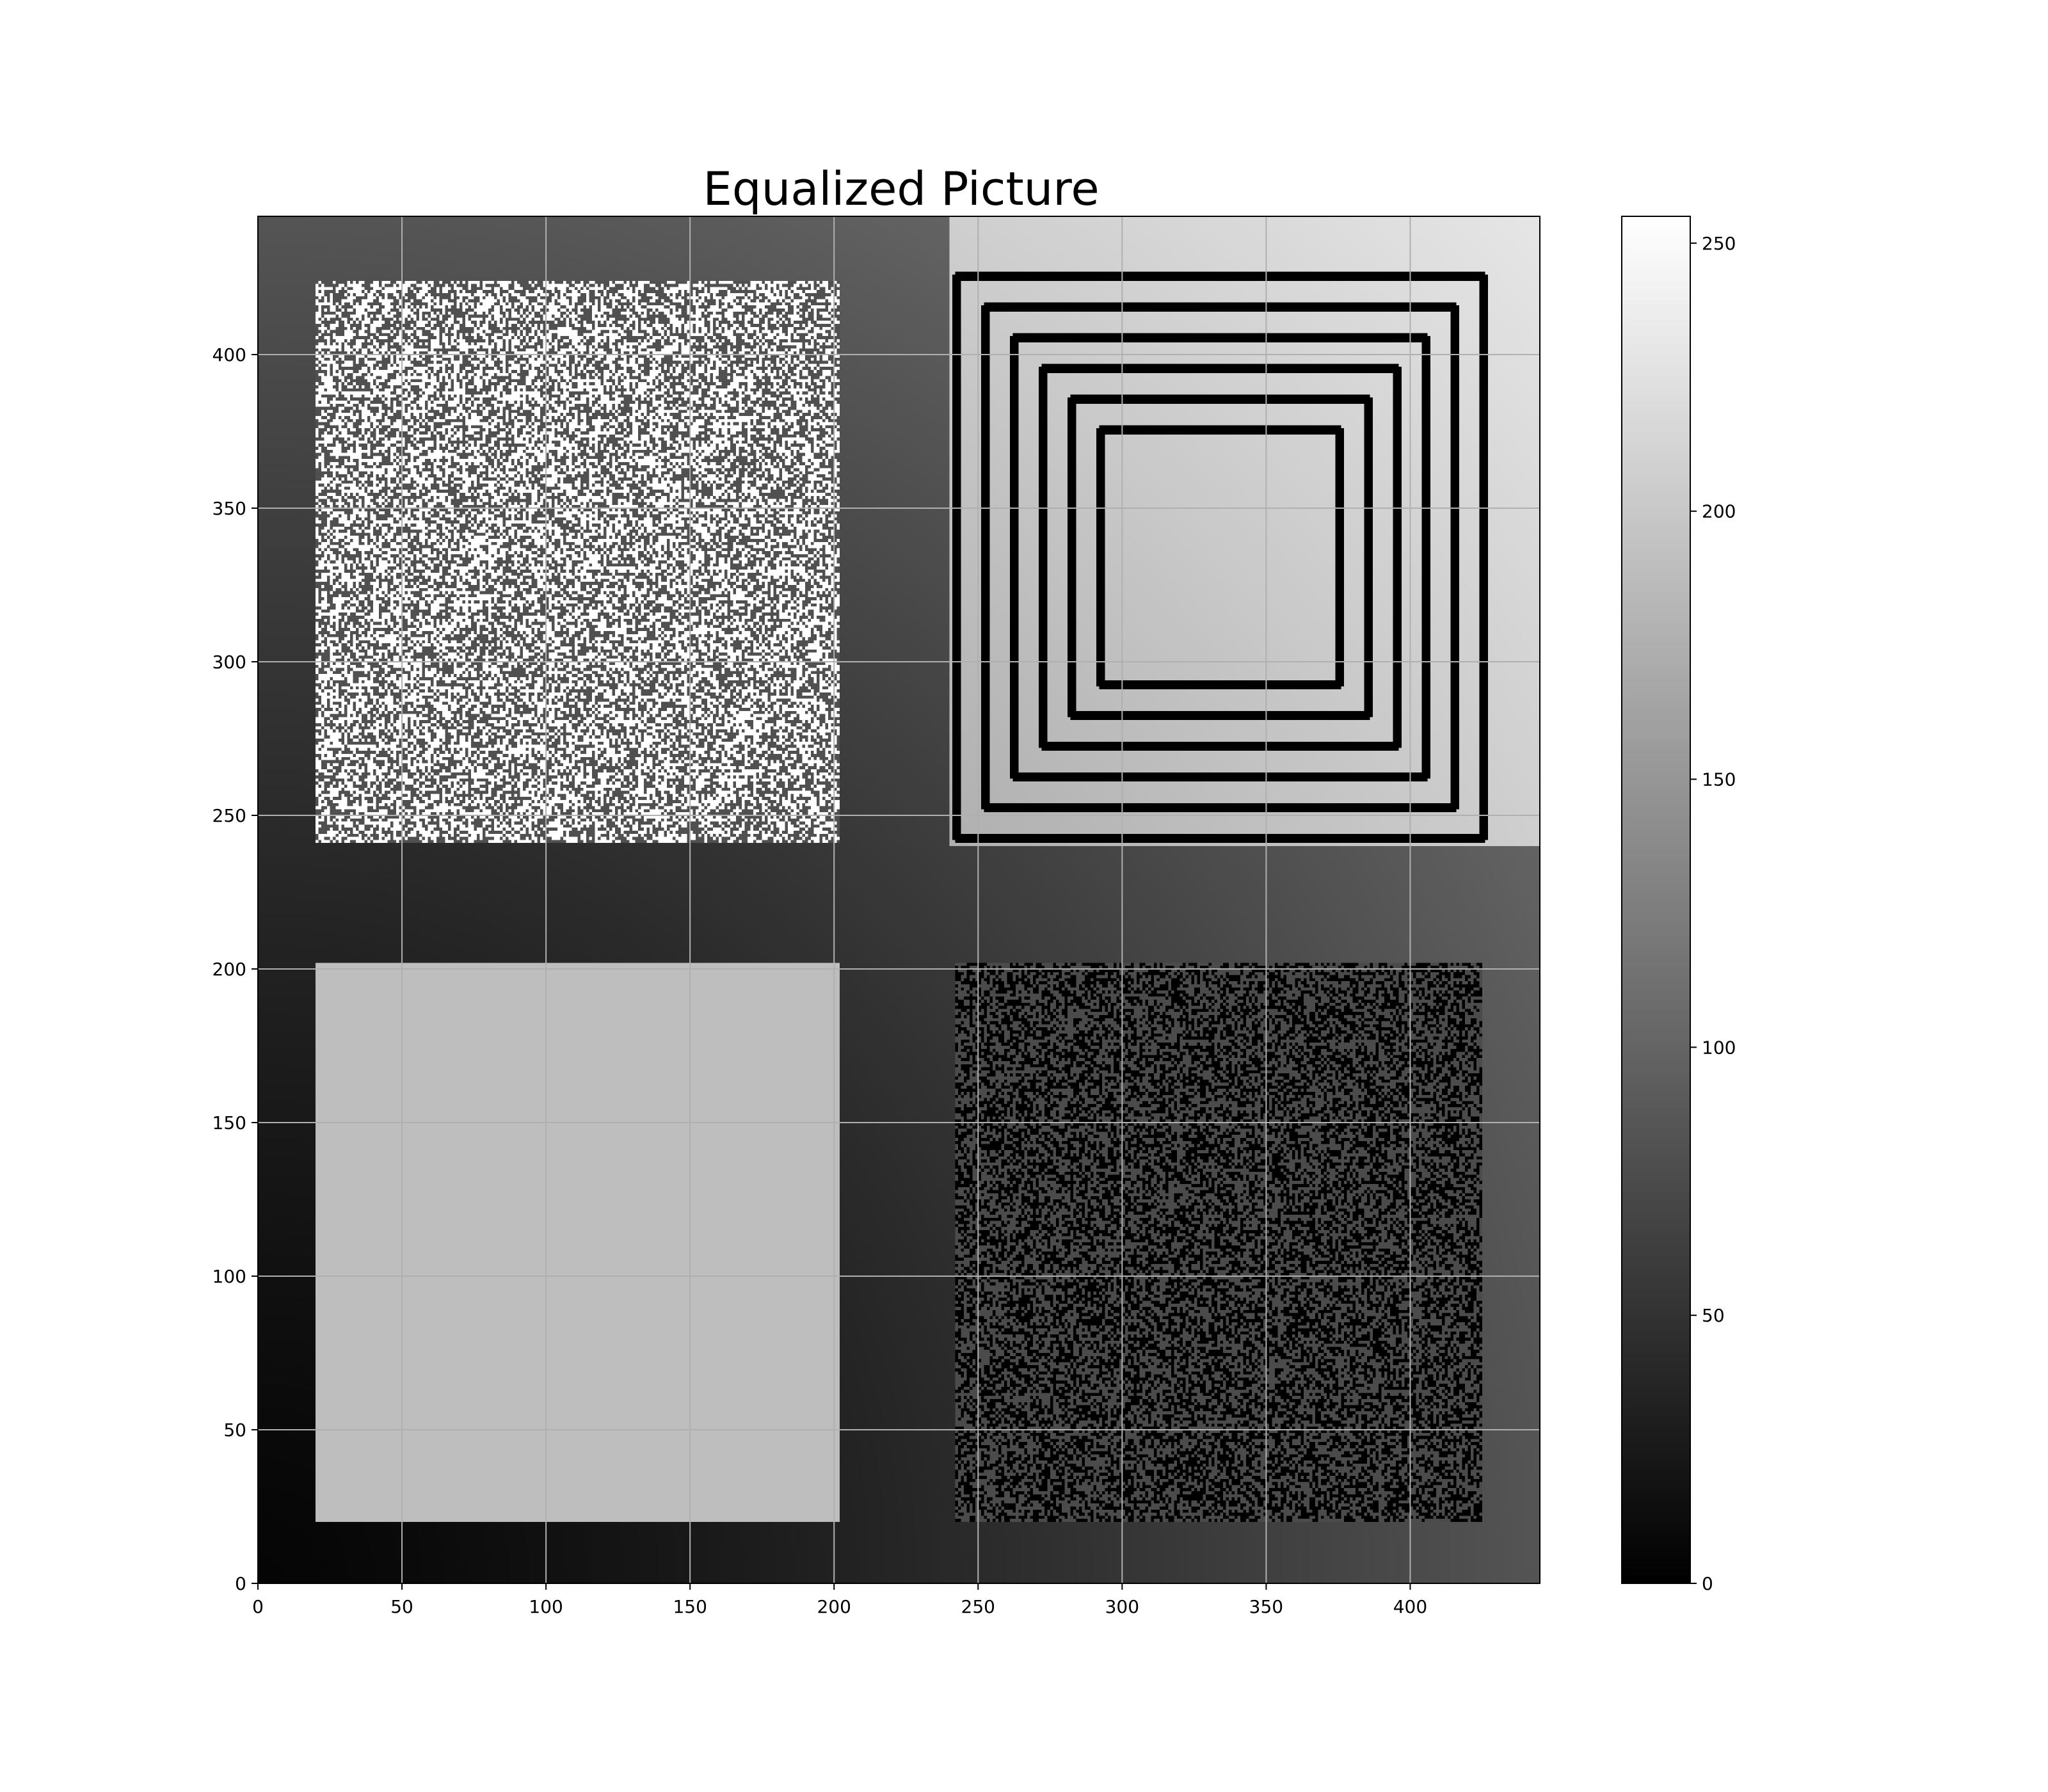 This screenshot has width=2048, height=1792. I want to click on colorbar-tick-label: 100, so click(1719, 1047).